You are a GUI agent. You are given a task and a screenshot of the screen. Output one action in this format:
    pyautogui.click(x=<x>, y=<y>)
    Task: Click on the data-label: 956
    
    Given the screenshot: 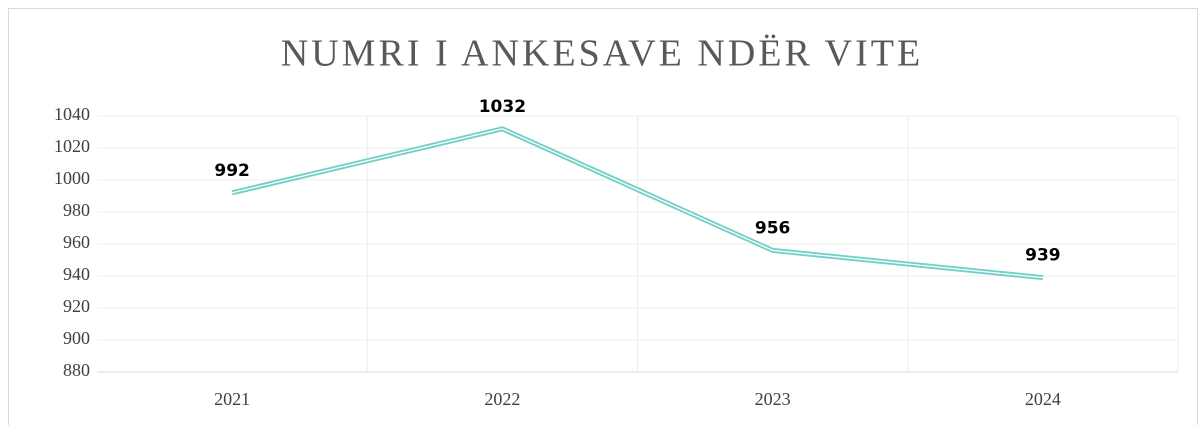 What is the action you would take?
    pyautogui.click(x=773, y=228)
    